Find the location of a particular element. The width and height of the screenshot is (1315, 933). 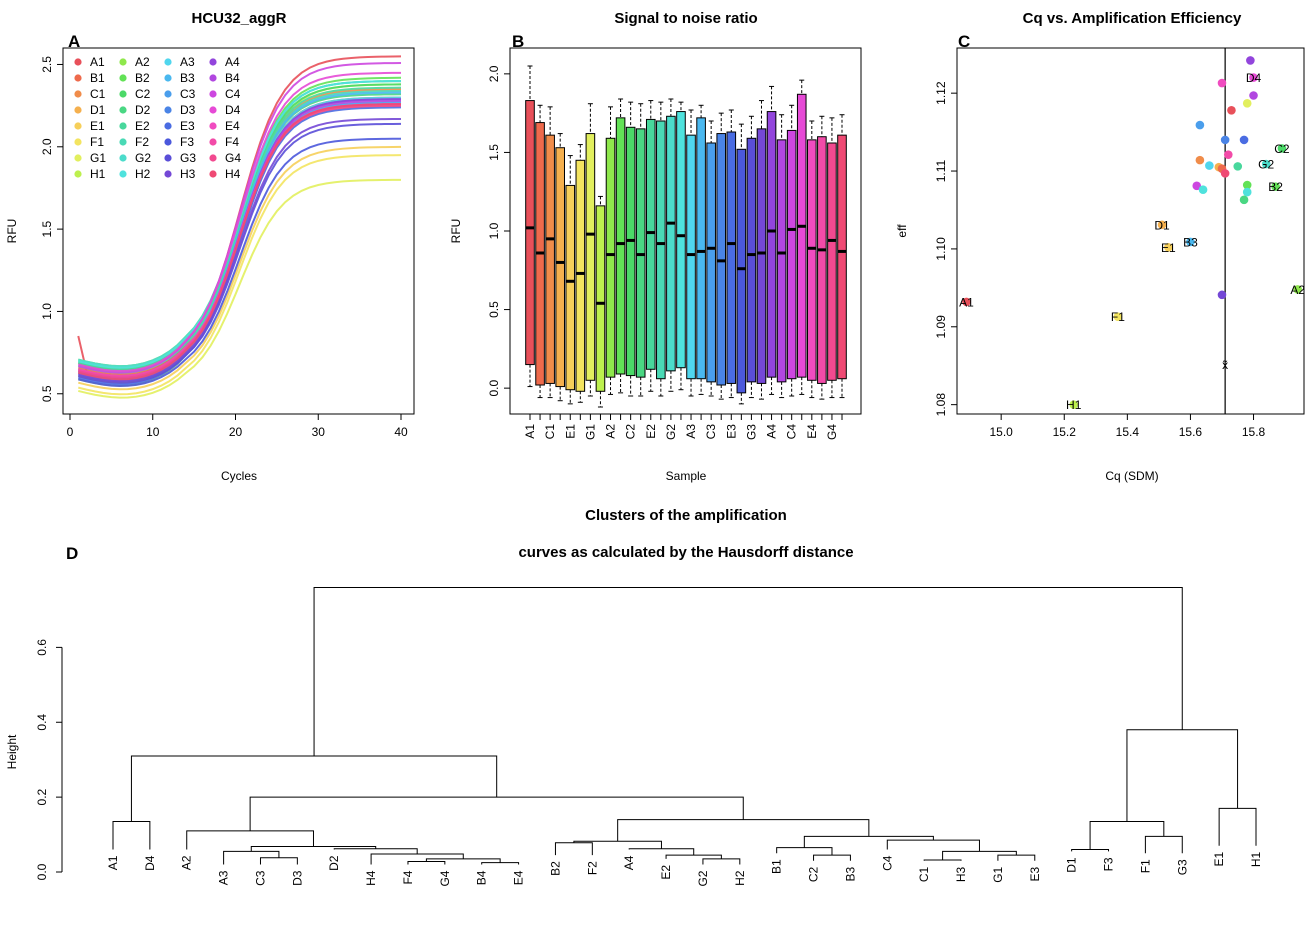

panel-d-letter: D is located at coordinates (72, 553).